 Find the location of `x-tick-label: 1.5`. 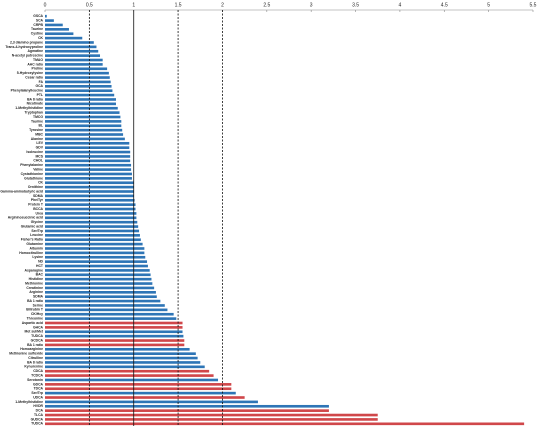

x-tick-label: 1.5 is located at coordinates (178, 5).